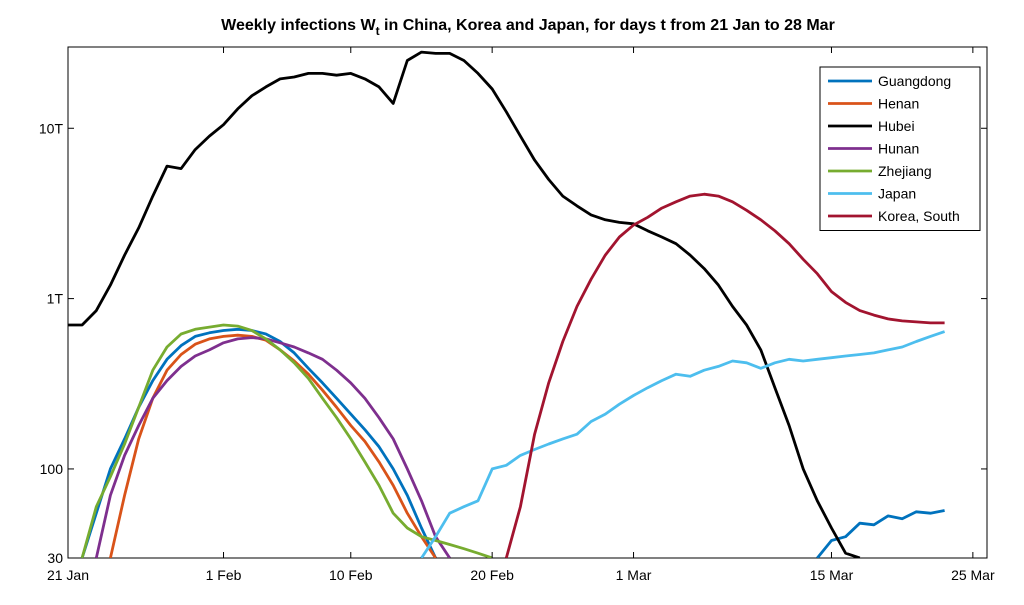  I want to click on legend-label: Guangdong, so click(914, 81).